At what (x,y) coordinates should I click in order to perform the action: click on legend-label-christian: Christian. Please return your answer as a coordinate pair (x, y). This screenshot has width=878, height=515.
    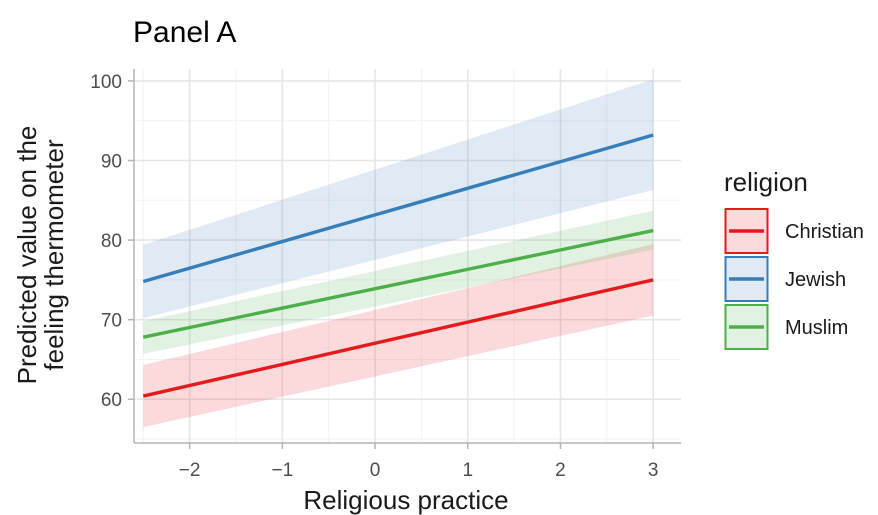
    Looking at the image, I should click on (824, 232).